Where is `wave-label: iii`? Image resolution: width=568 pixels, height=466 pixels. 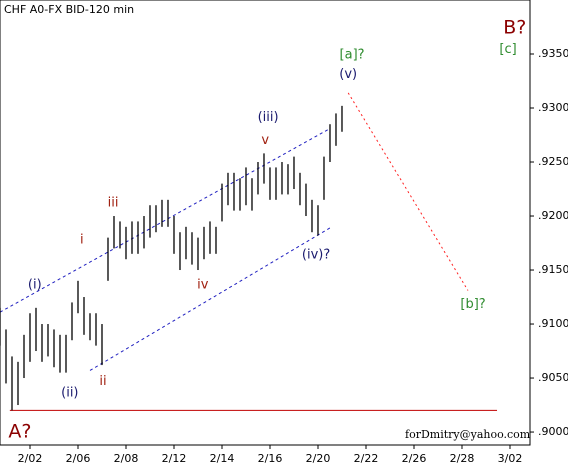 wave-label: iii is located at coordinates (113, 203).